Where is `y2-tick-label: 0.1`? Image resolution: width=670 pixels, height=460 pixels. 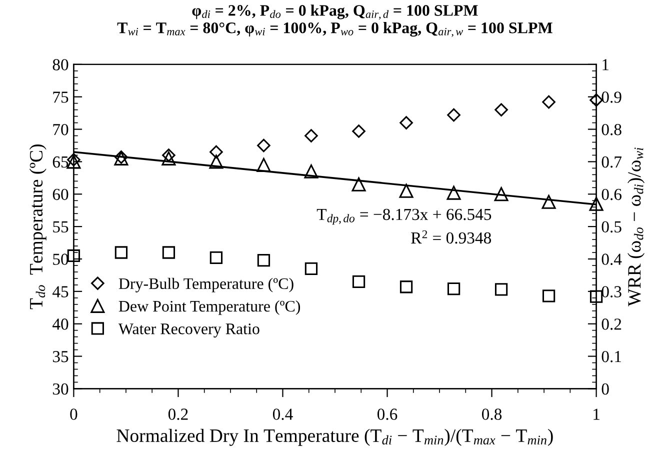 y2-tick-label: 0.1 is located at coordinates (611, 356).